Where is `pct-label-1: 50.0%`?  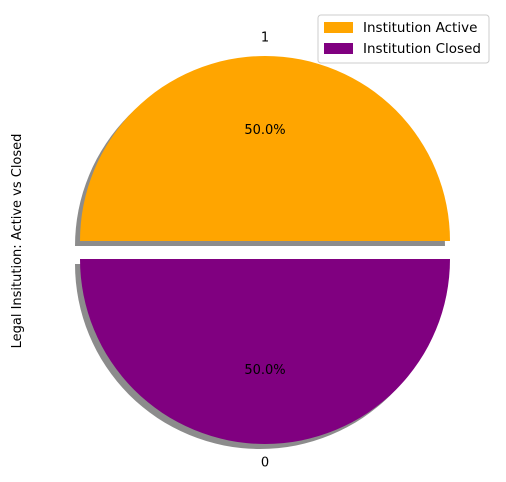
pct-label-1: 50.0% is located at coordinates (264, 130).